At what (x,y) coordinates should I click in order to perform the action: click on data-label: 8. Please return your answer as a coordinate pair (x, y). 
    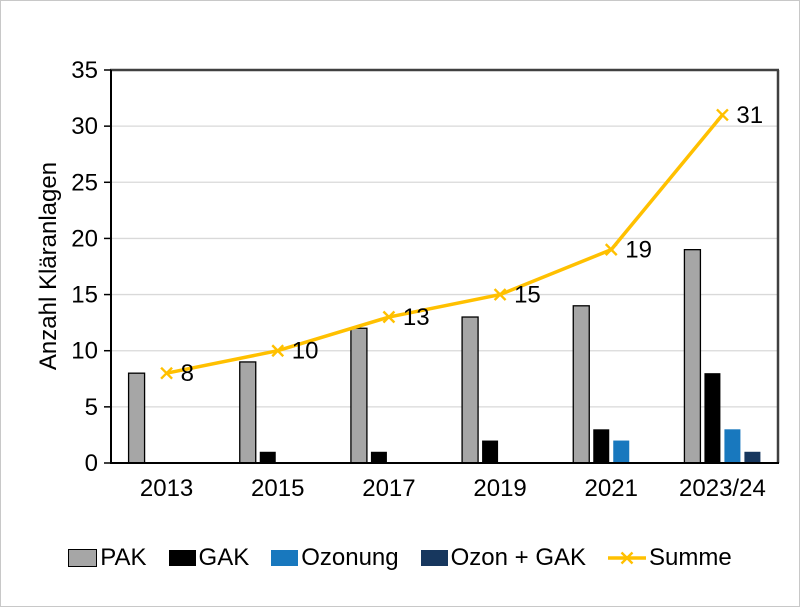
    Looking at the image, I should click on (187, 373).